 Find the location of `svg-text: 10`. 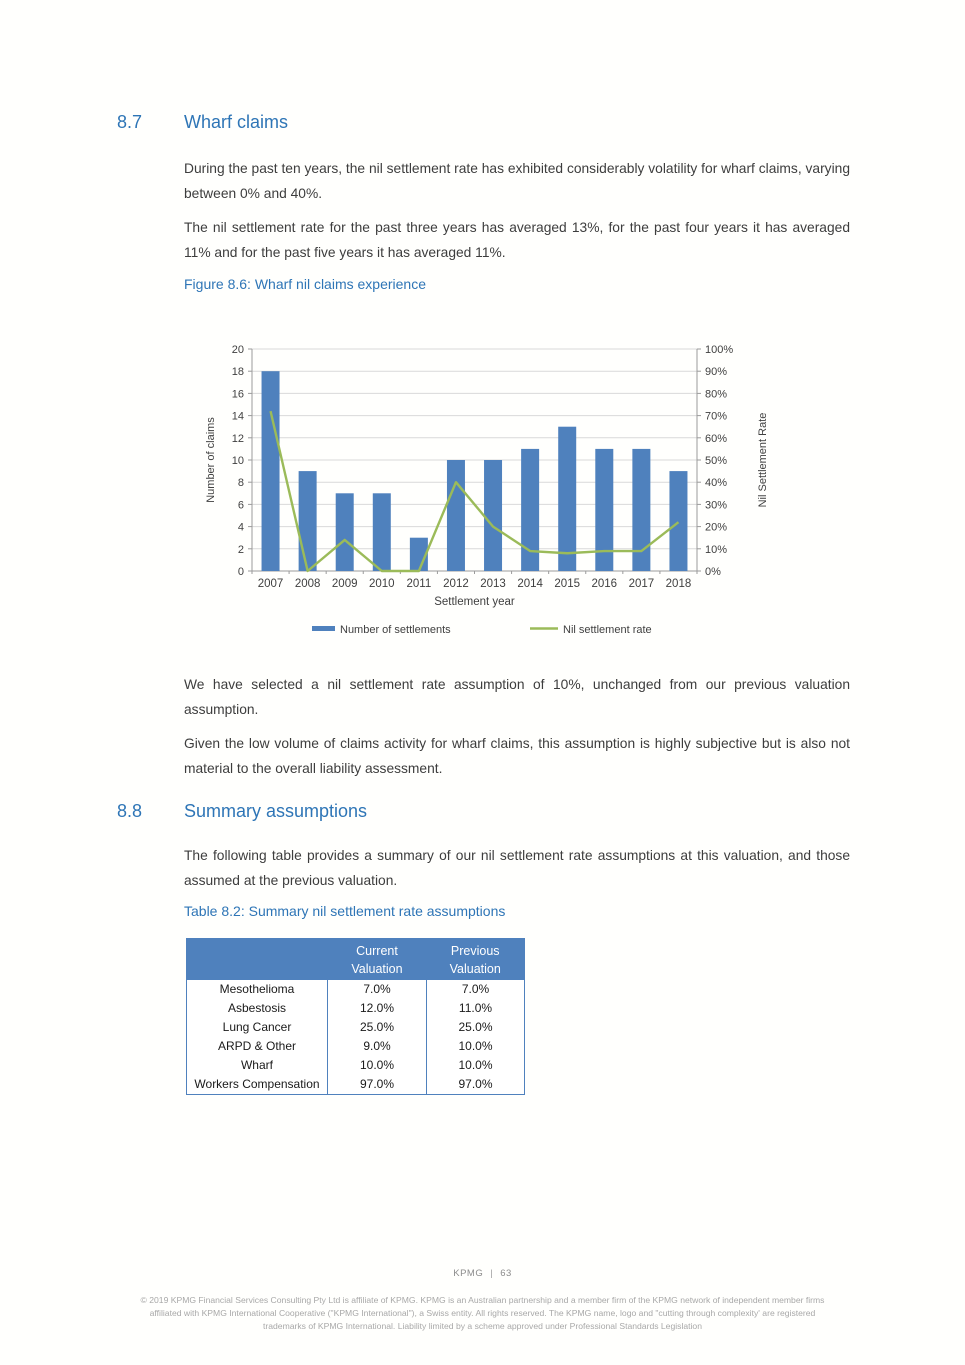

svg-text: 10 is located at coordinates (238, 461).